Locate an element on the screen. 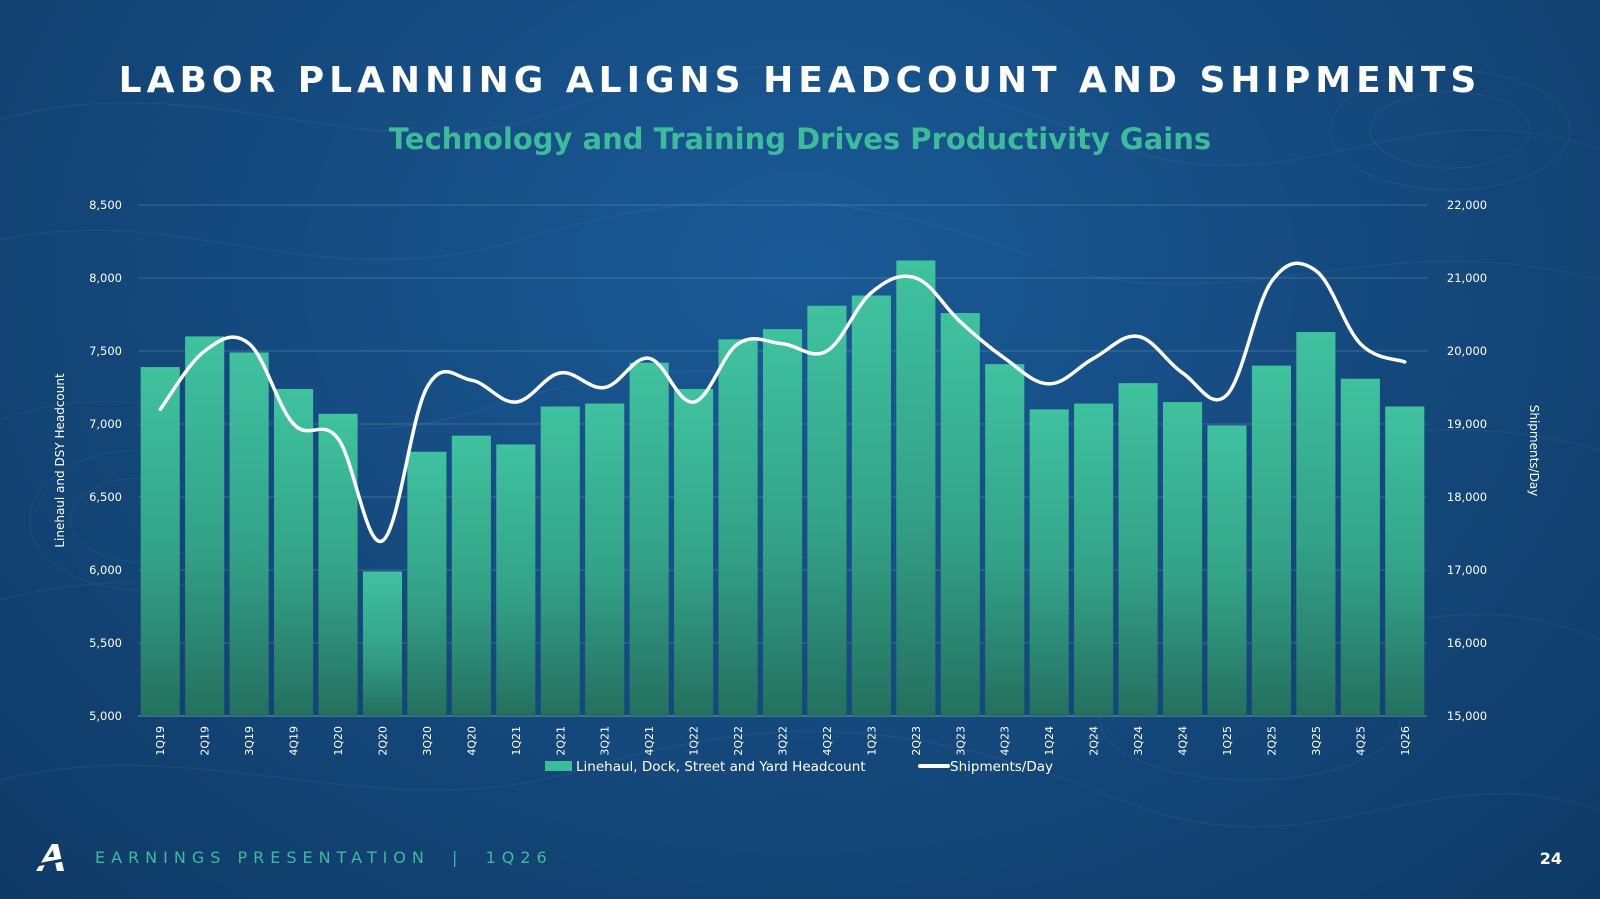  y2-tick-label: 15,000 is located at coordinates (1467, 716).